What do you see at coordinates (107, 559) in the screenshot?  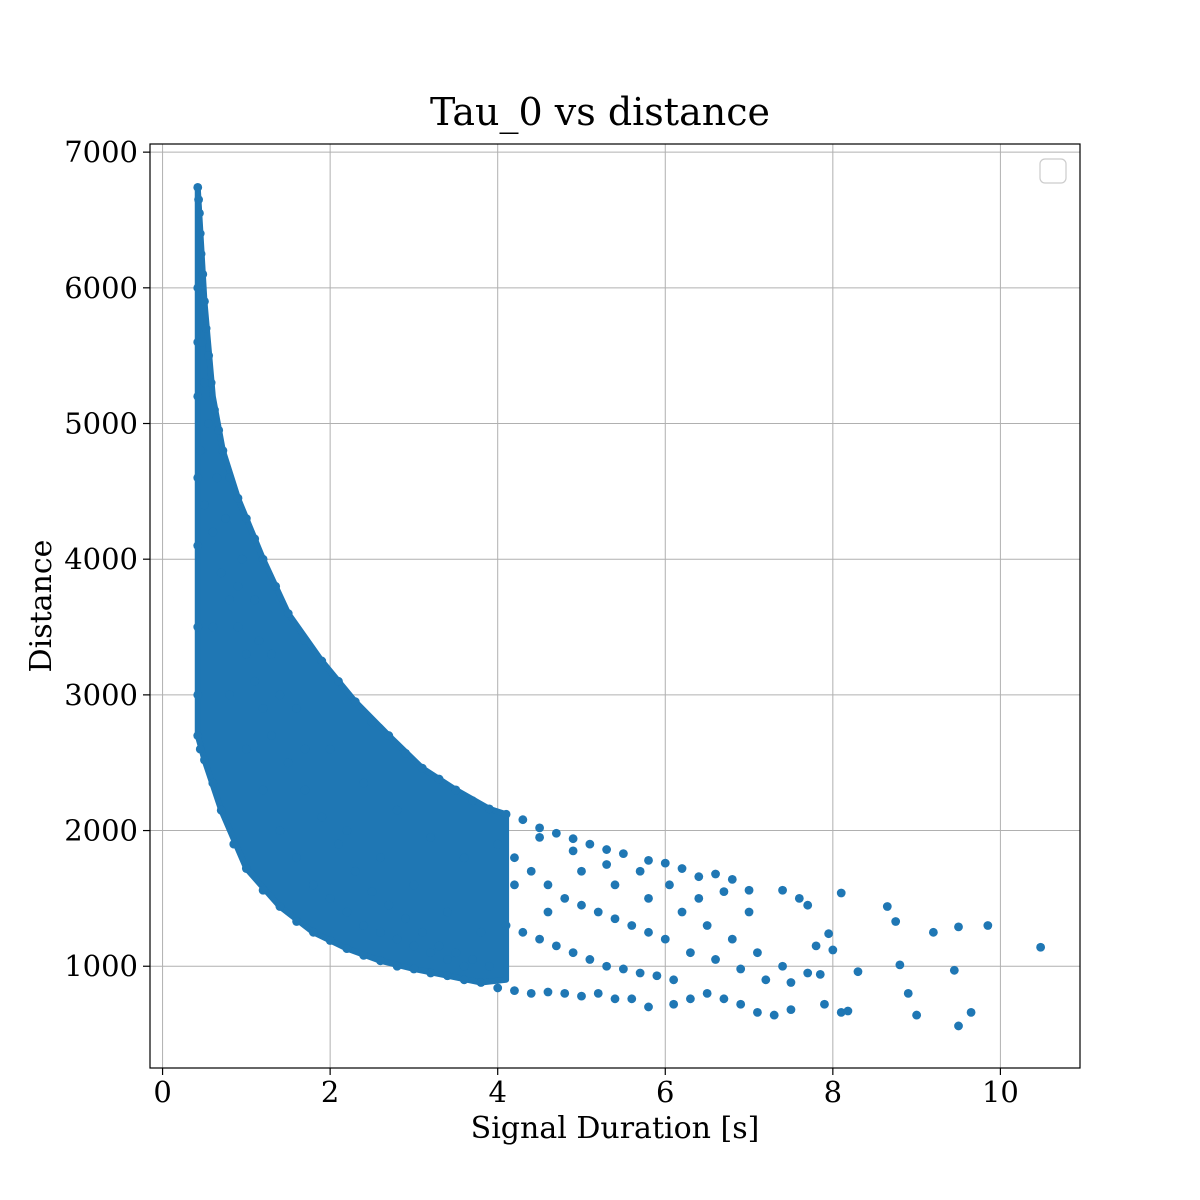 I see `y-axis-ticks: 1000 2000 3000 4000 5000 6000 7000` at bounding box center [107, 559].